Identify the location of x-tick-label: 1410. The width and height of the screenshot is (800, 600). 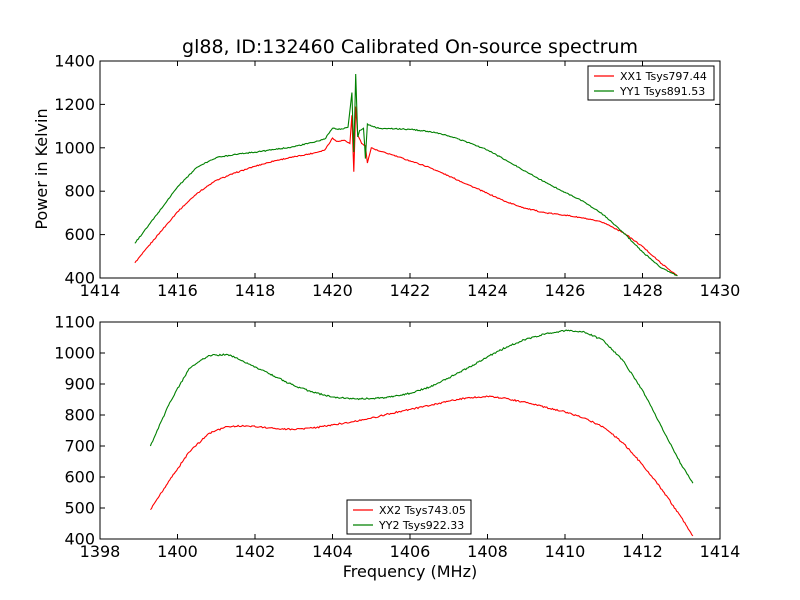
(565, 551).